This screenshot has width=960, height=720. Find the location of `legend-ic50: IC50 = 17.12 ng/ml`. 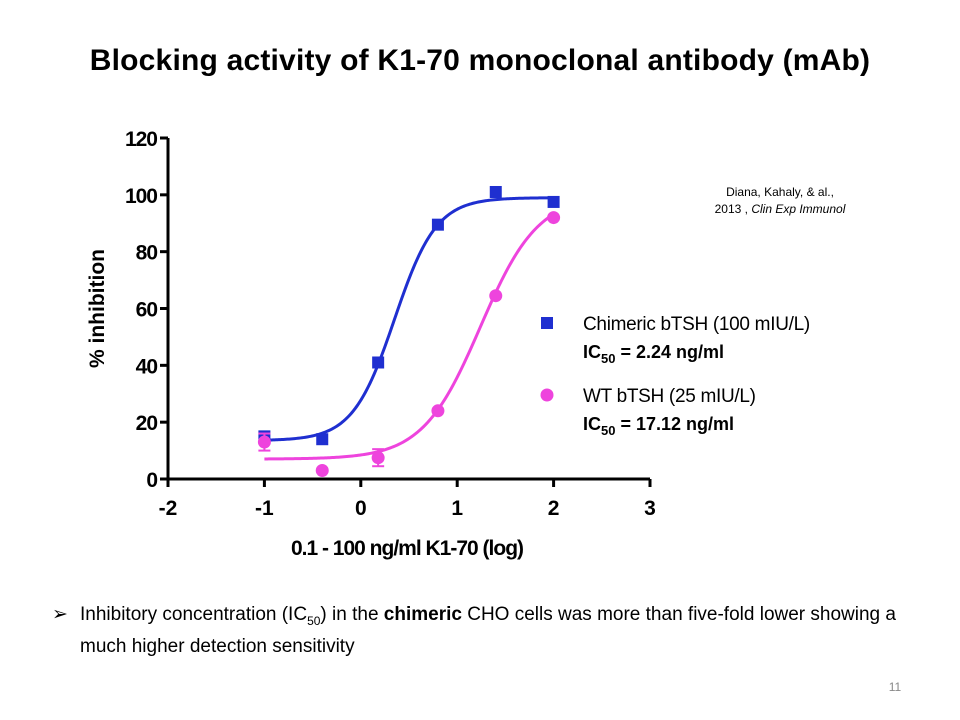

legend-ic50: IC50 = 17.12 ng/ml is located at coordinates (658, 426).